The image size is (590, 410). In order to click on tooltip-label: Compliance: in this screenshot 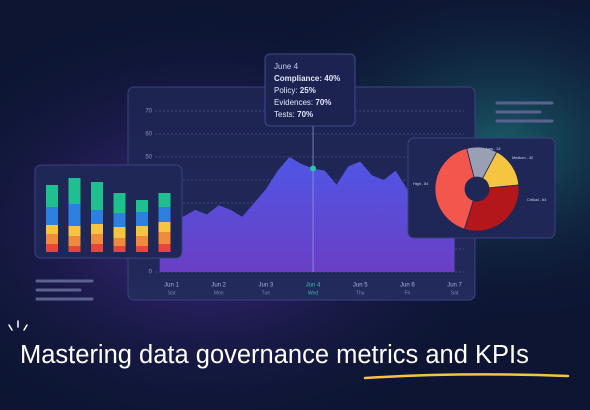, I will do `click(298, 78)`.